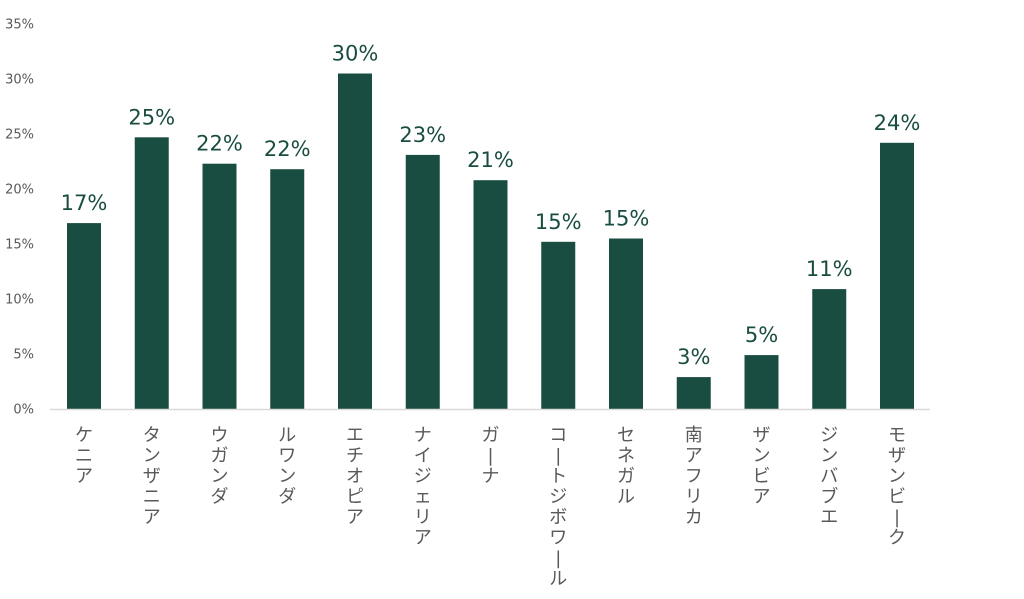 This screenshot has height=599, width=1024. I want to click on data-label: 21%, so click(490, 160).